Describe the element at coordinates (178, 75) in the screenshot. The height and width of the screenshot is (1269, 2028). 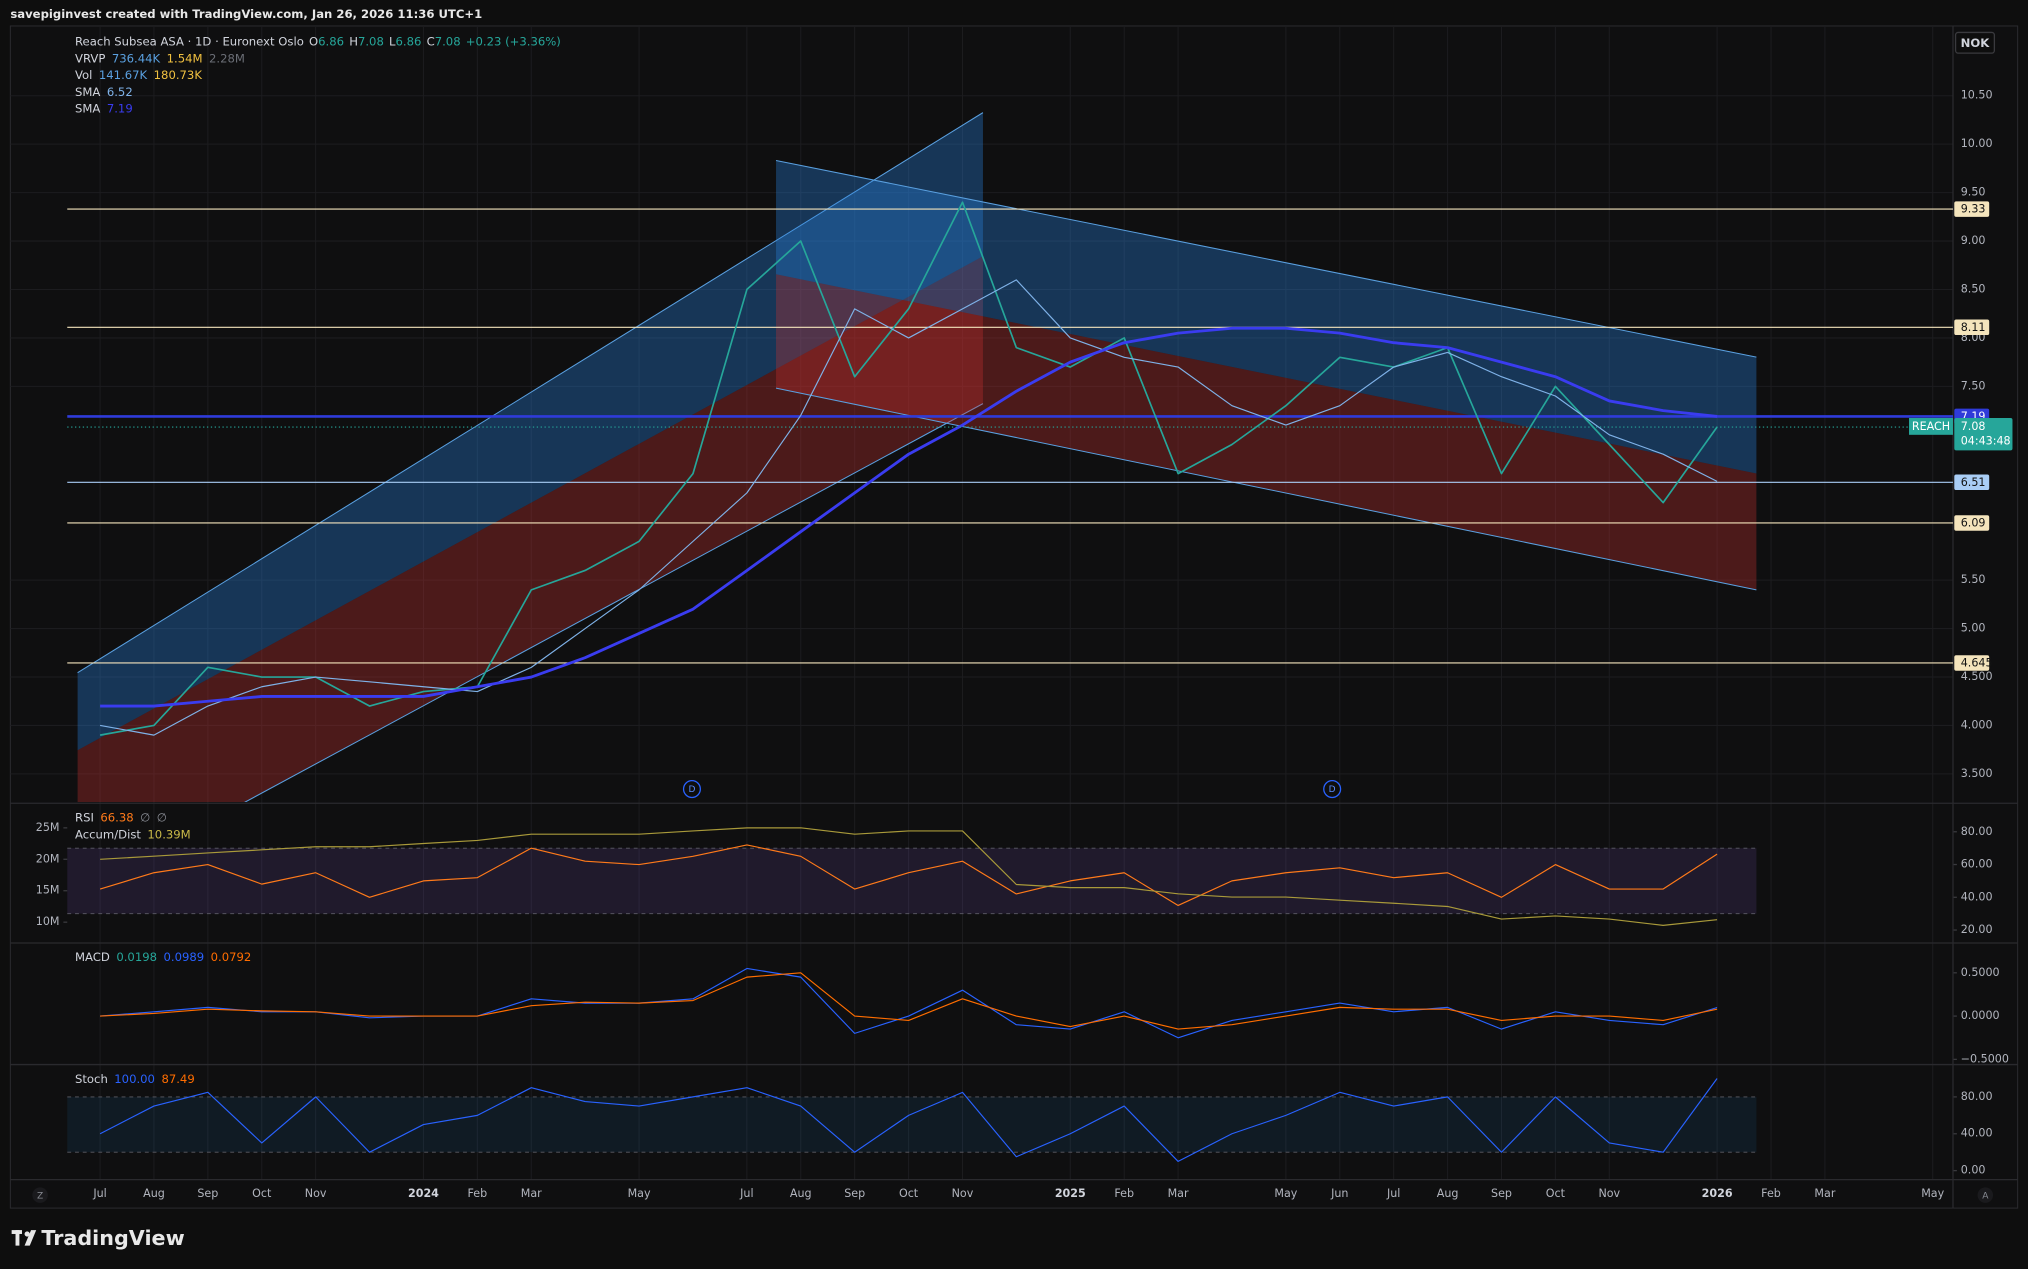
I see `legend-value: 180.73K` at that location.